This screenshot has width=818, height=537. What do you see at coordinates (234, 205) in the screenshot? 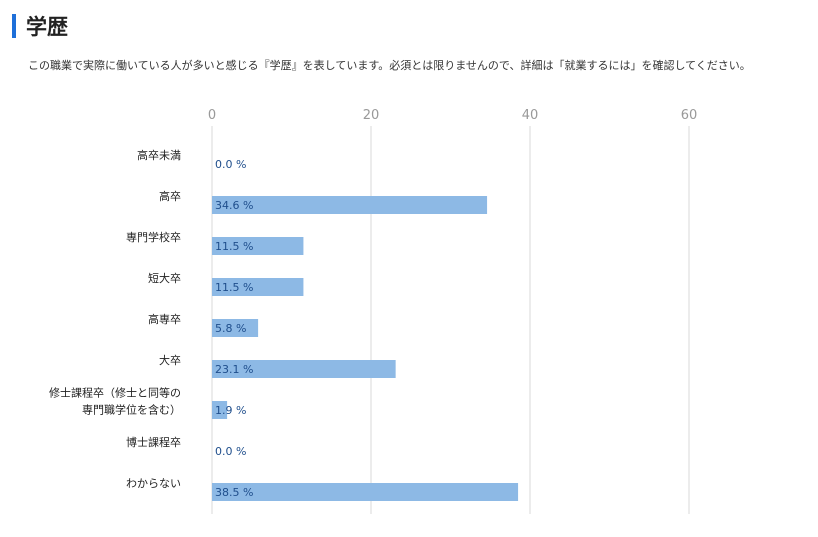
I see `bar-value-label: 34.6 %` at bounding box center [234, 205].